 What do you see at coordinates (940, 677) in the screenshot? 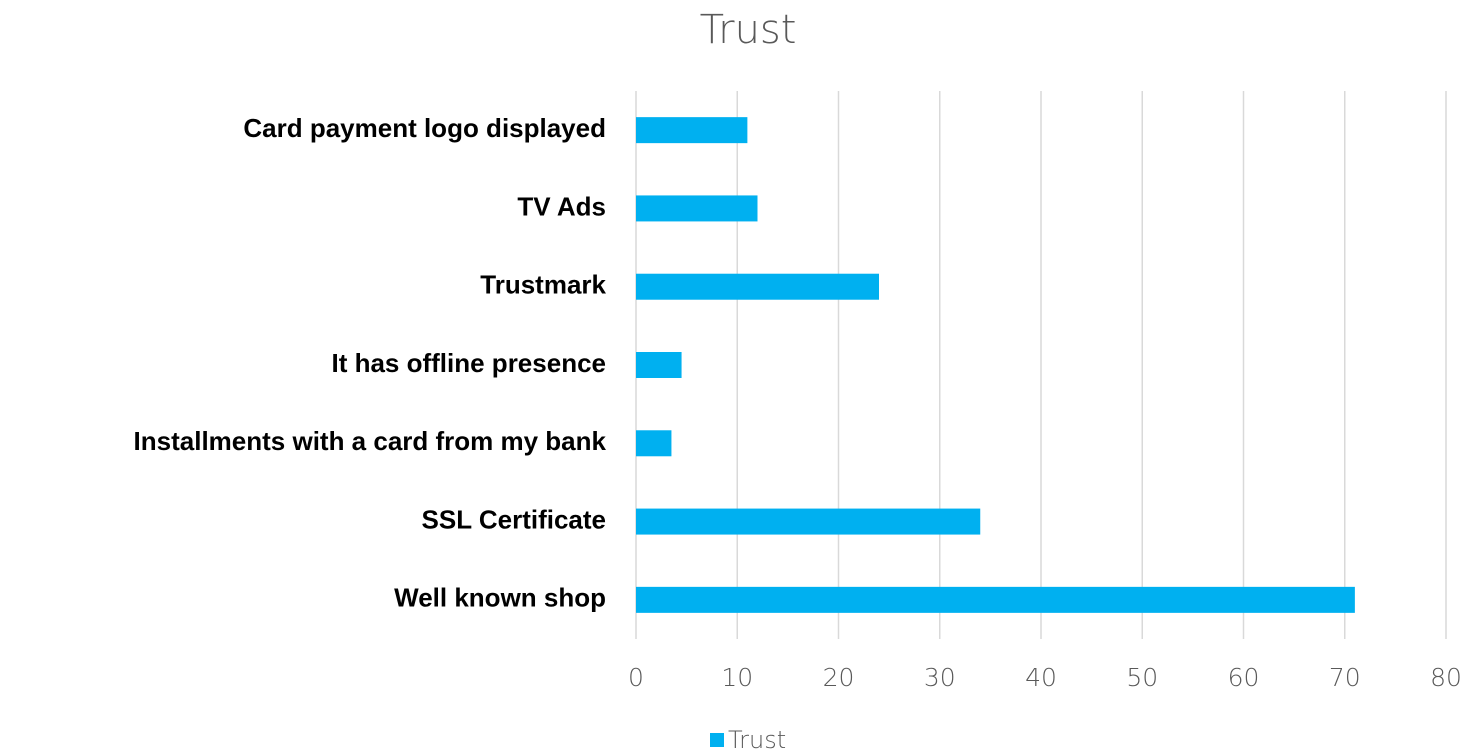
I see `x-tick-label: 30` at bounding box center [940, 677].